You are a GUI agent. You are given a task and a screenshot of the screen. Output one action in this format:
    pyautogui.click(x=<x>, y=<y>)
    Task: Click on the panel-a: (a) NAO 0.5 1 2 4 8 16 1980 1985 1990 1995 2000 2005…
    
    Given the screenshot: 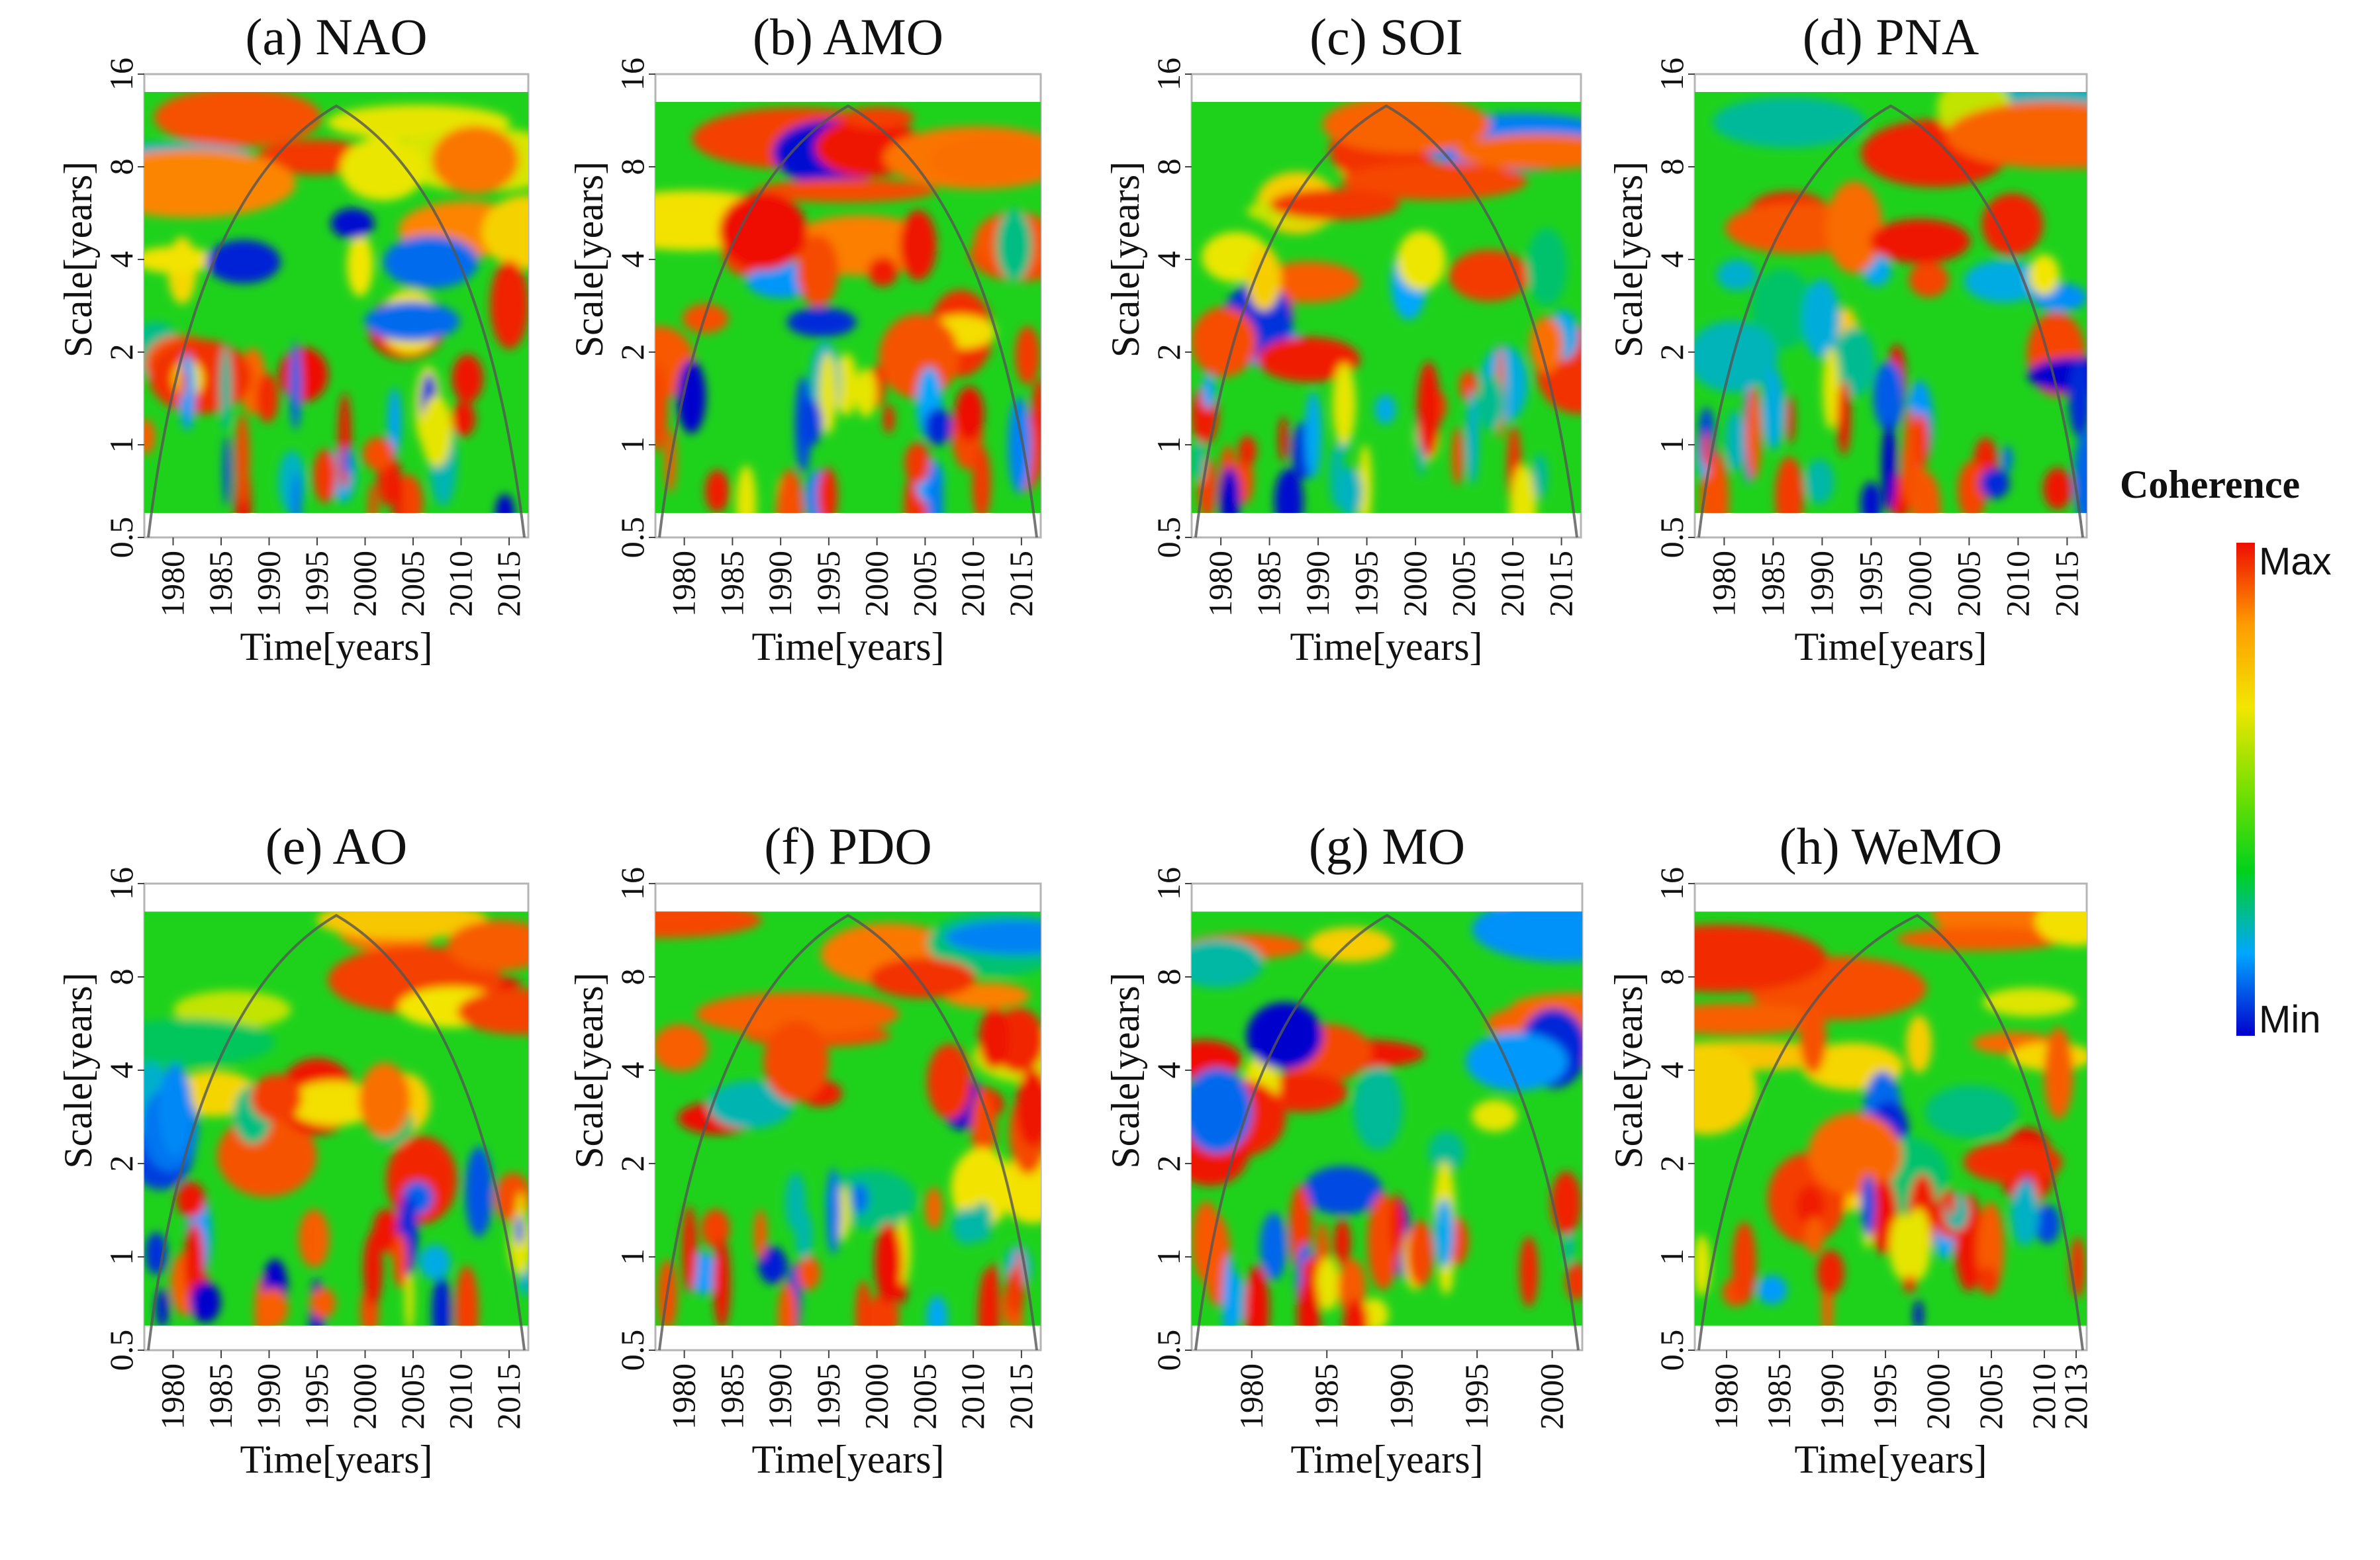 What is the action you would take?
    pyautogui.click(x=293, y=338)
    